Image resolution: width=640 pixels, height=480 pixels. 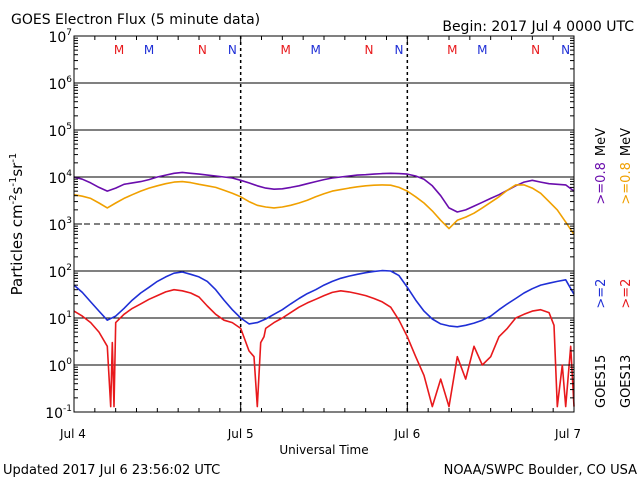 I want to click on y-axis-label-exp1: -2, so click(x=13, y=199).